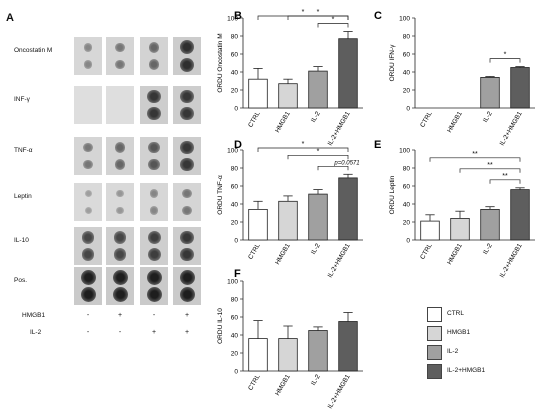 The image size is (550, 414). Describe the element at coordinates (22, 99) in the screenshot. I see `blot-row-label: INF-γ` at that location.